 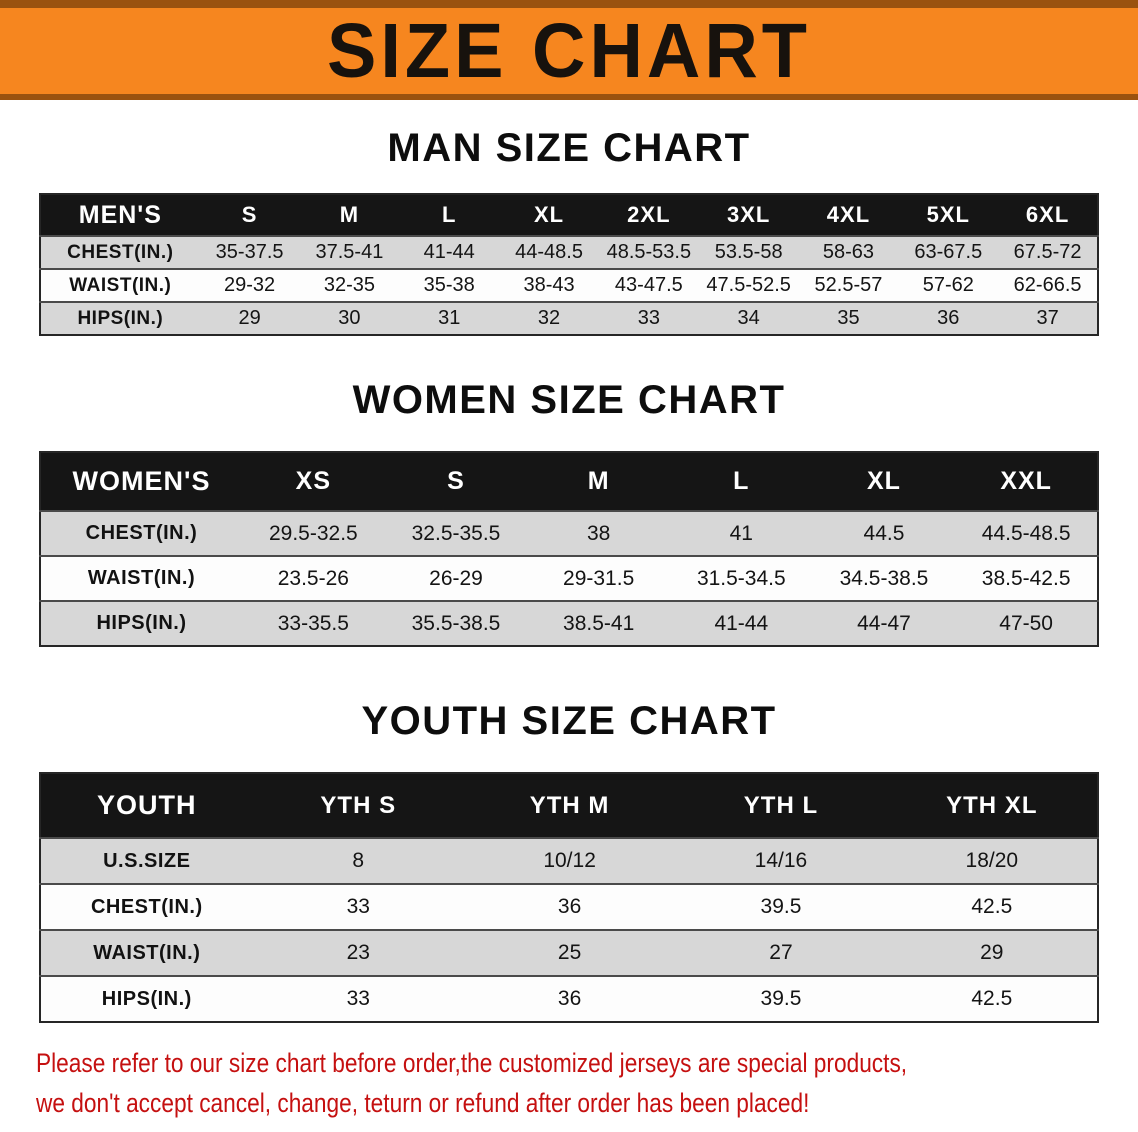 I want to click on size-value-cell: 29-32, so click(x=250, y=285).